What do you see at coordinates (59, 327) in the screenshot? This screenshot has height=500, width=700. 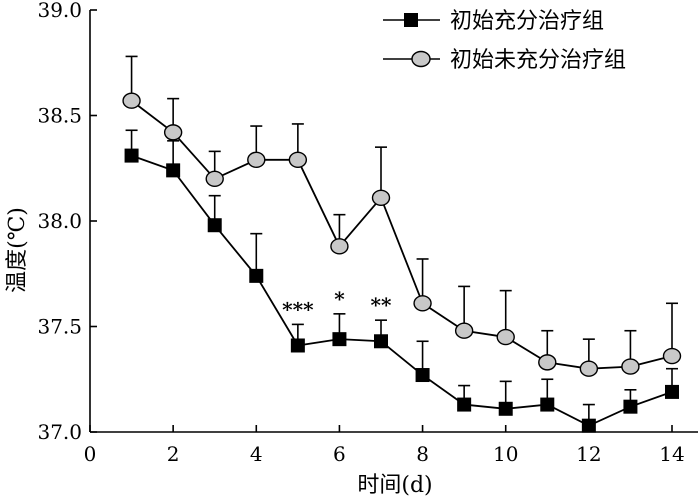 I see `y-tick-label: 37.5` at bounding box center [59, 327].